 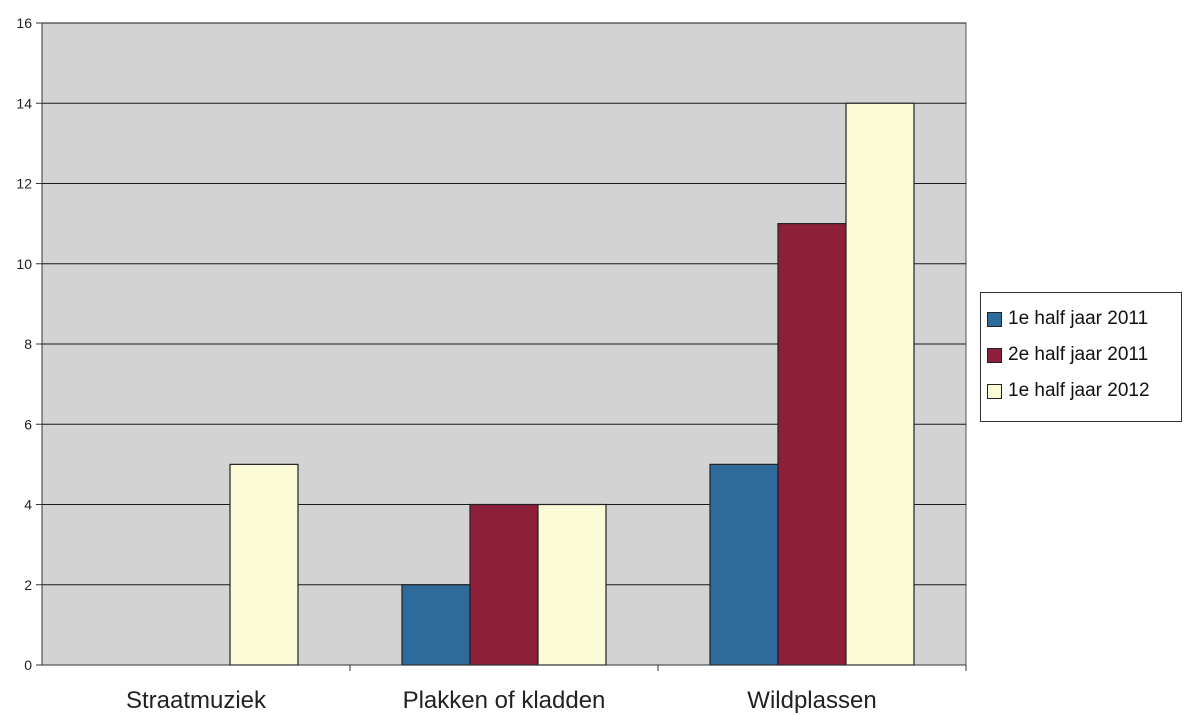 What do you see at coordinates (28, 424) in the screenshot?
I see `y-tick-label-6: 6` at bounding box center [28, 424].